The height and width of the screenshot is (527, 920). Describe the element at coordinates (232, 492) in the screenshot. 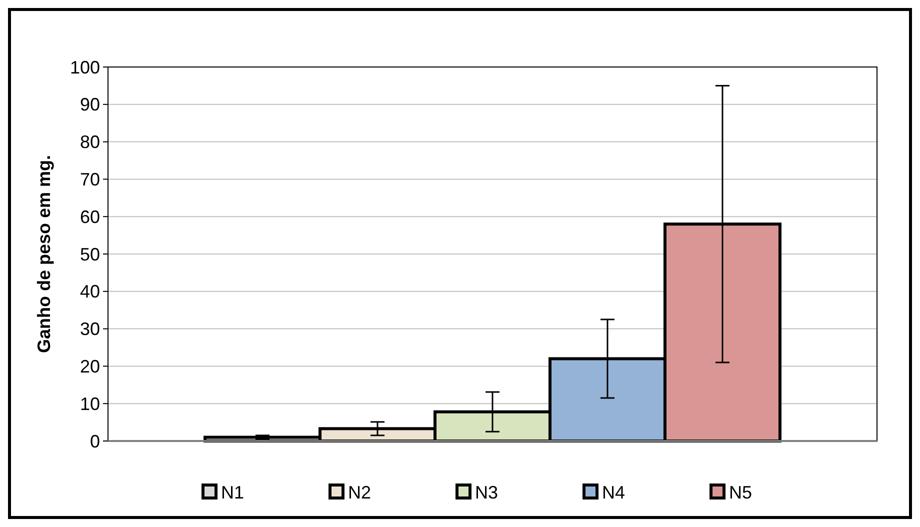

I see `legend-label: N1` at that location.